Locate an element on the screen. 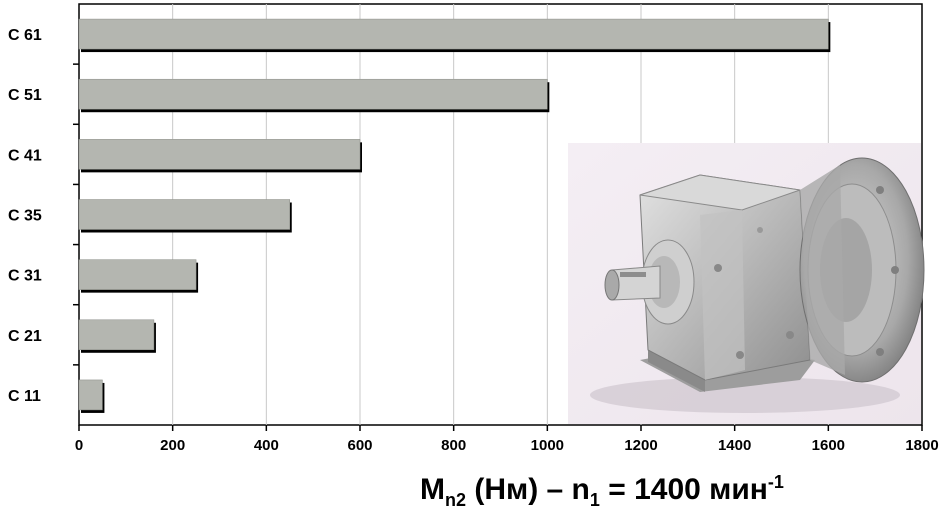 The width and height of the screenshot is (950, 515). x-axis-label-unit: (Нм) – n is located at coordinates (528, 489).